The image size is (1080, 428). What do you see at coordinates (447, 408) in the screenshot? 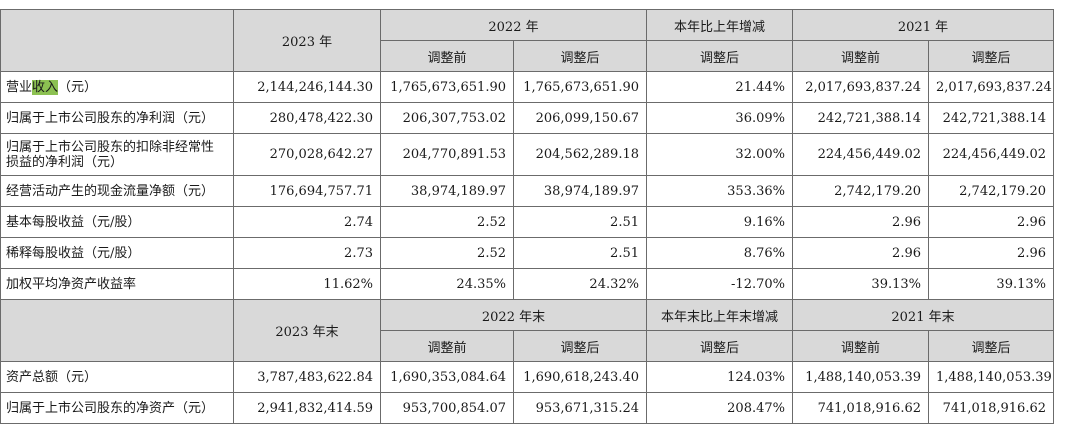
I see `value-2022-before: 953,700,854.07` at bounding box center [447, 408].